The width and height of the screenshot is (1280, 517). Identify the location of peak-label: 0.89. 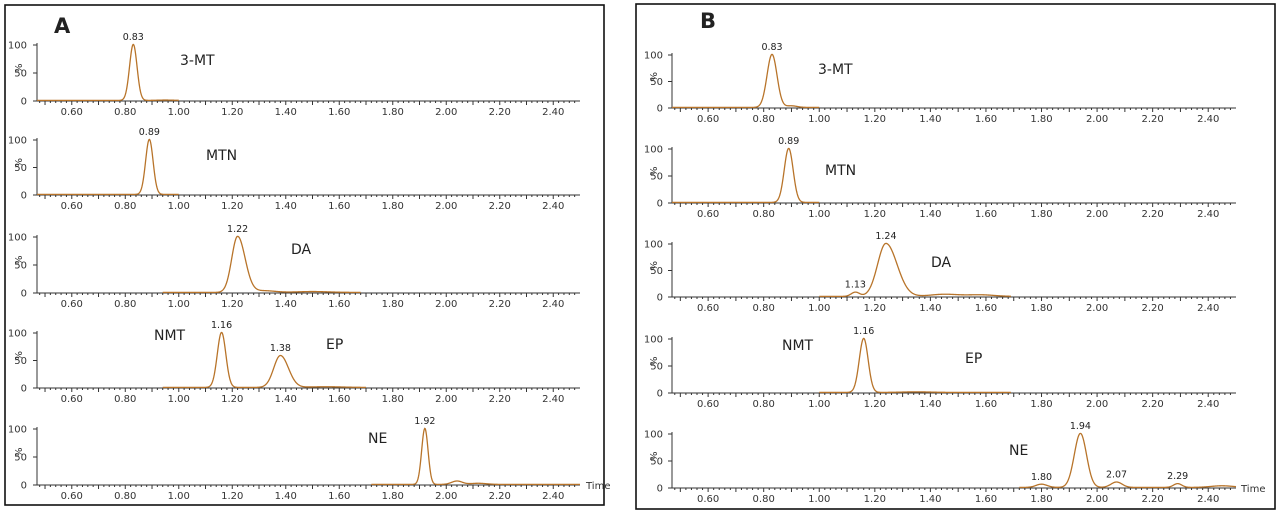
(149, 132).